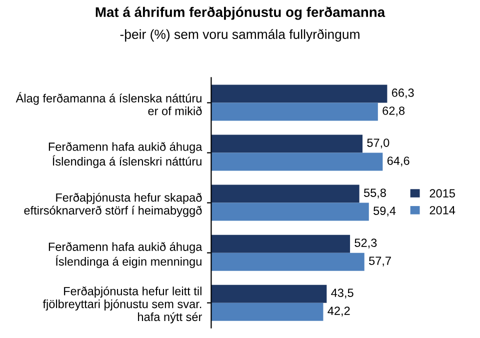 Image resolution: width=480 pixels, height=338 pixels. What do you see at coordinates (385, 211) in the screenshot?
I see `data-label: 59,4` at bounding box center [385, 211].